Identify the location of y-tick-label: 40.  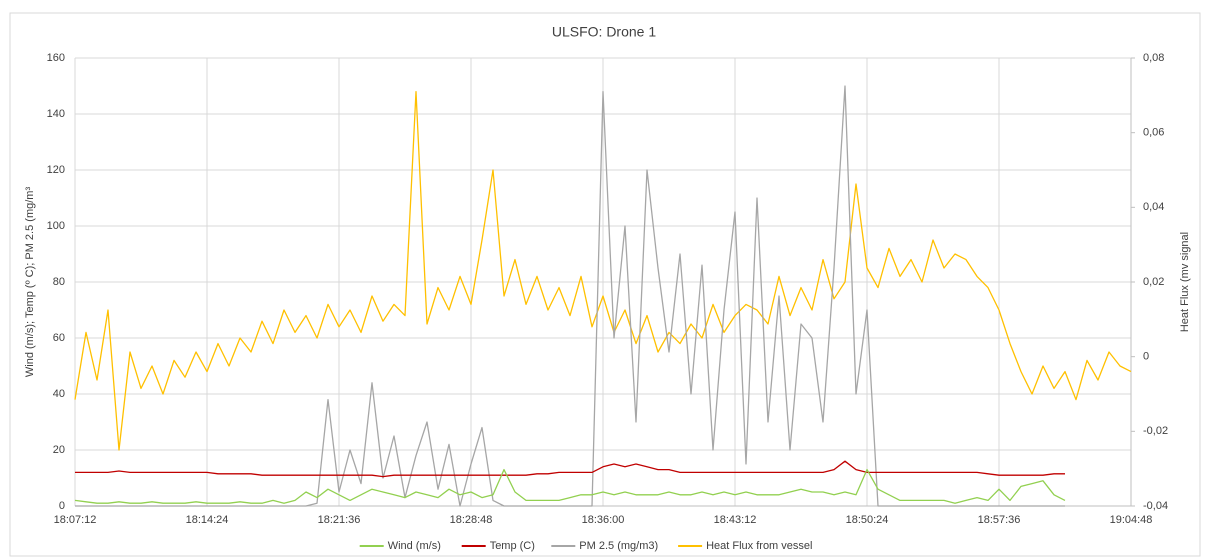
(59, 394).